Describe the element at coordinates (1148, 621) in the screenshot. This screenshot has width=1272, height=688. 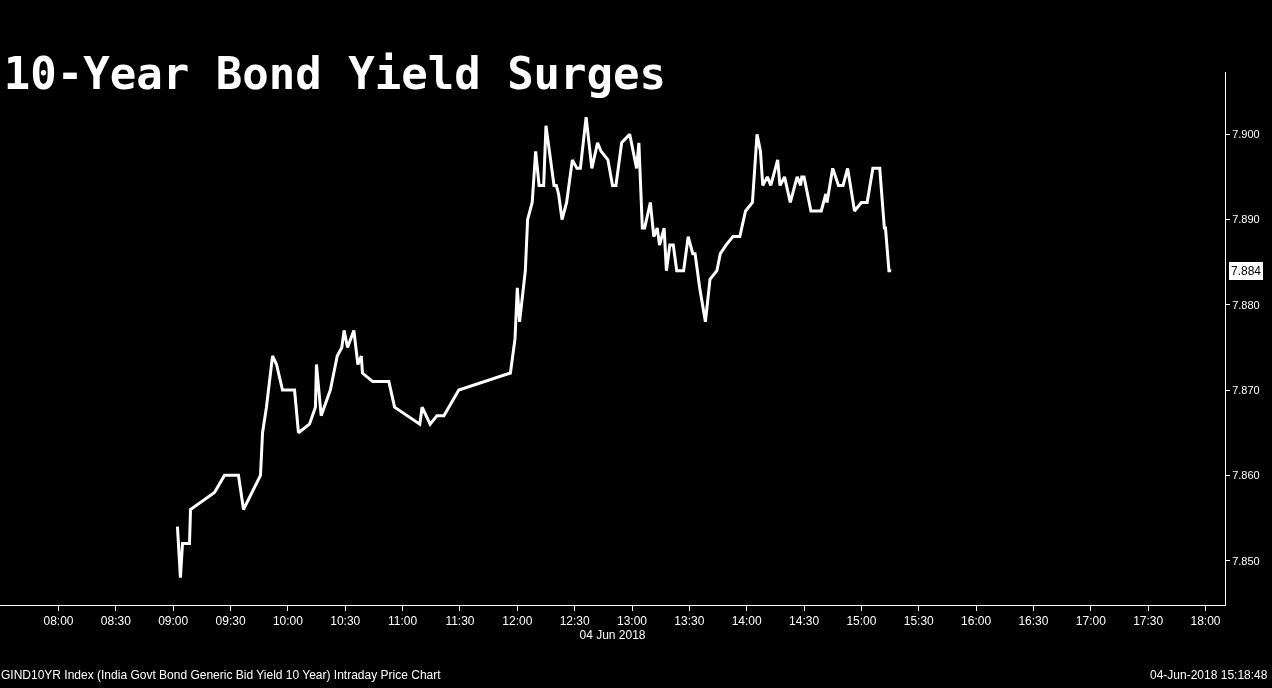
I see `x-tick-label: 17:30` at that location.